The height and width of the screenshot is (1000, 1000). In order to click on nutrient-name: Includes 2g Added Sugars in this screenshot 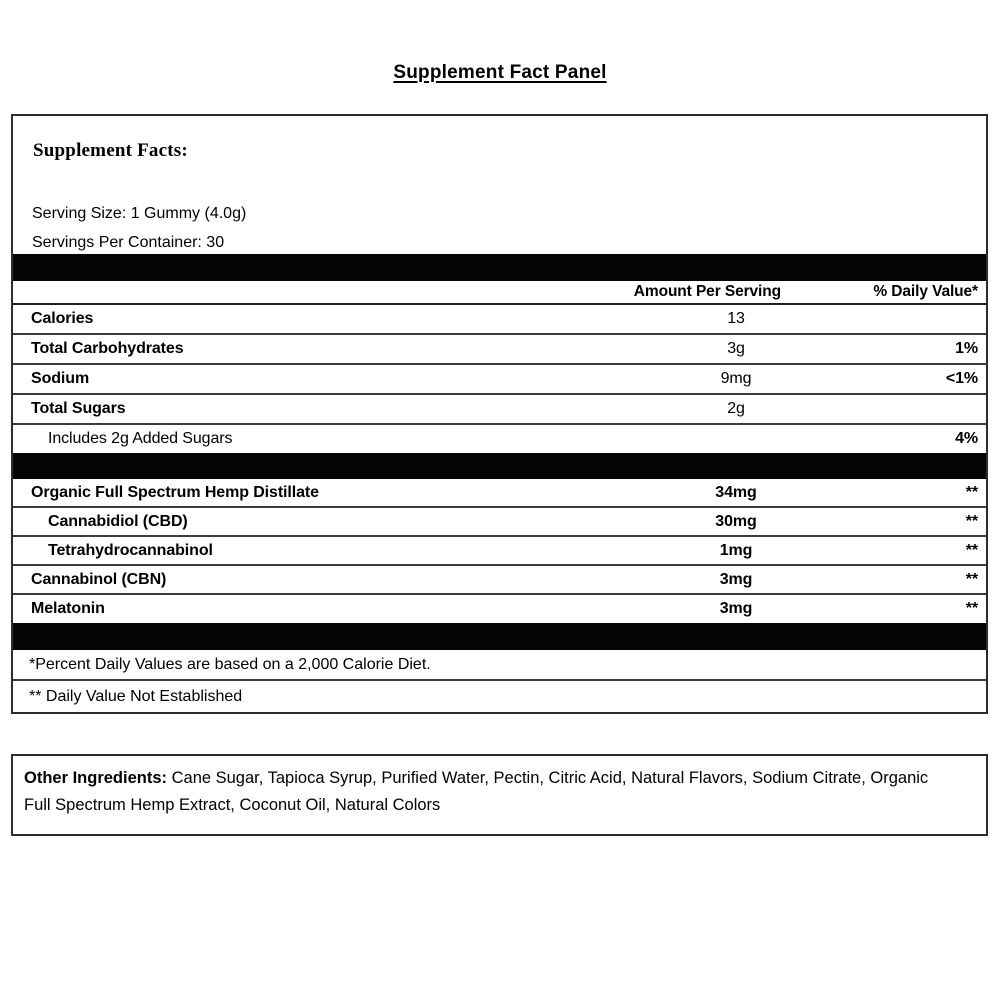, I will do `click(140, 438)`.